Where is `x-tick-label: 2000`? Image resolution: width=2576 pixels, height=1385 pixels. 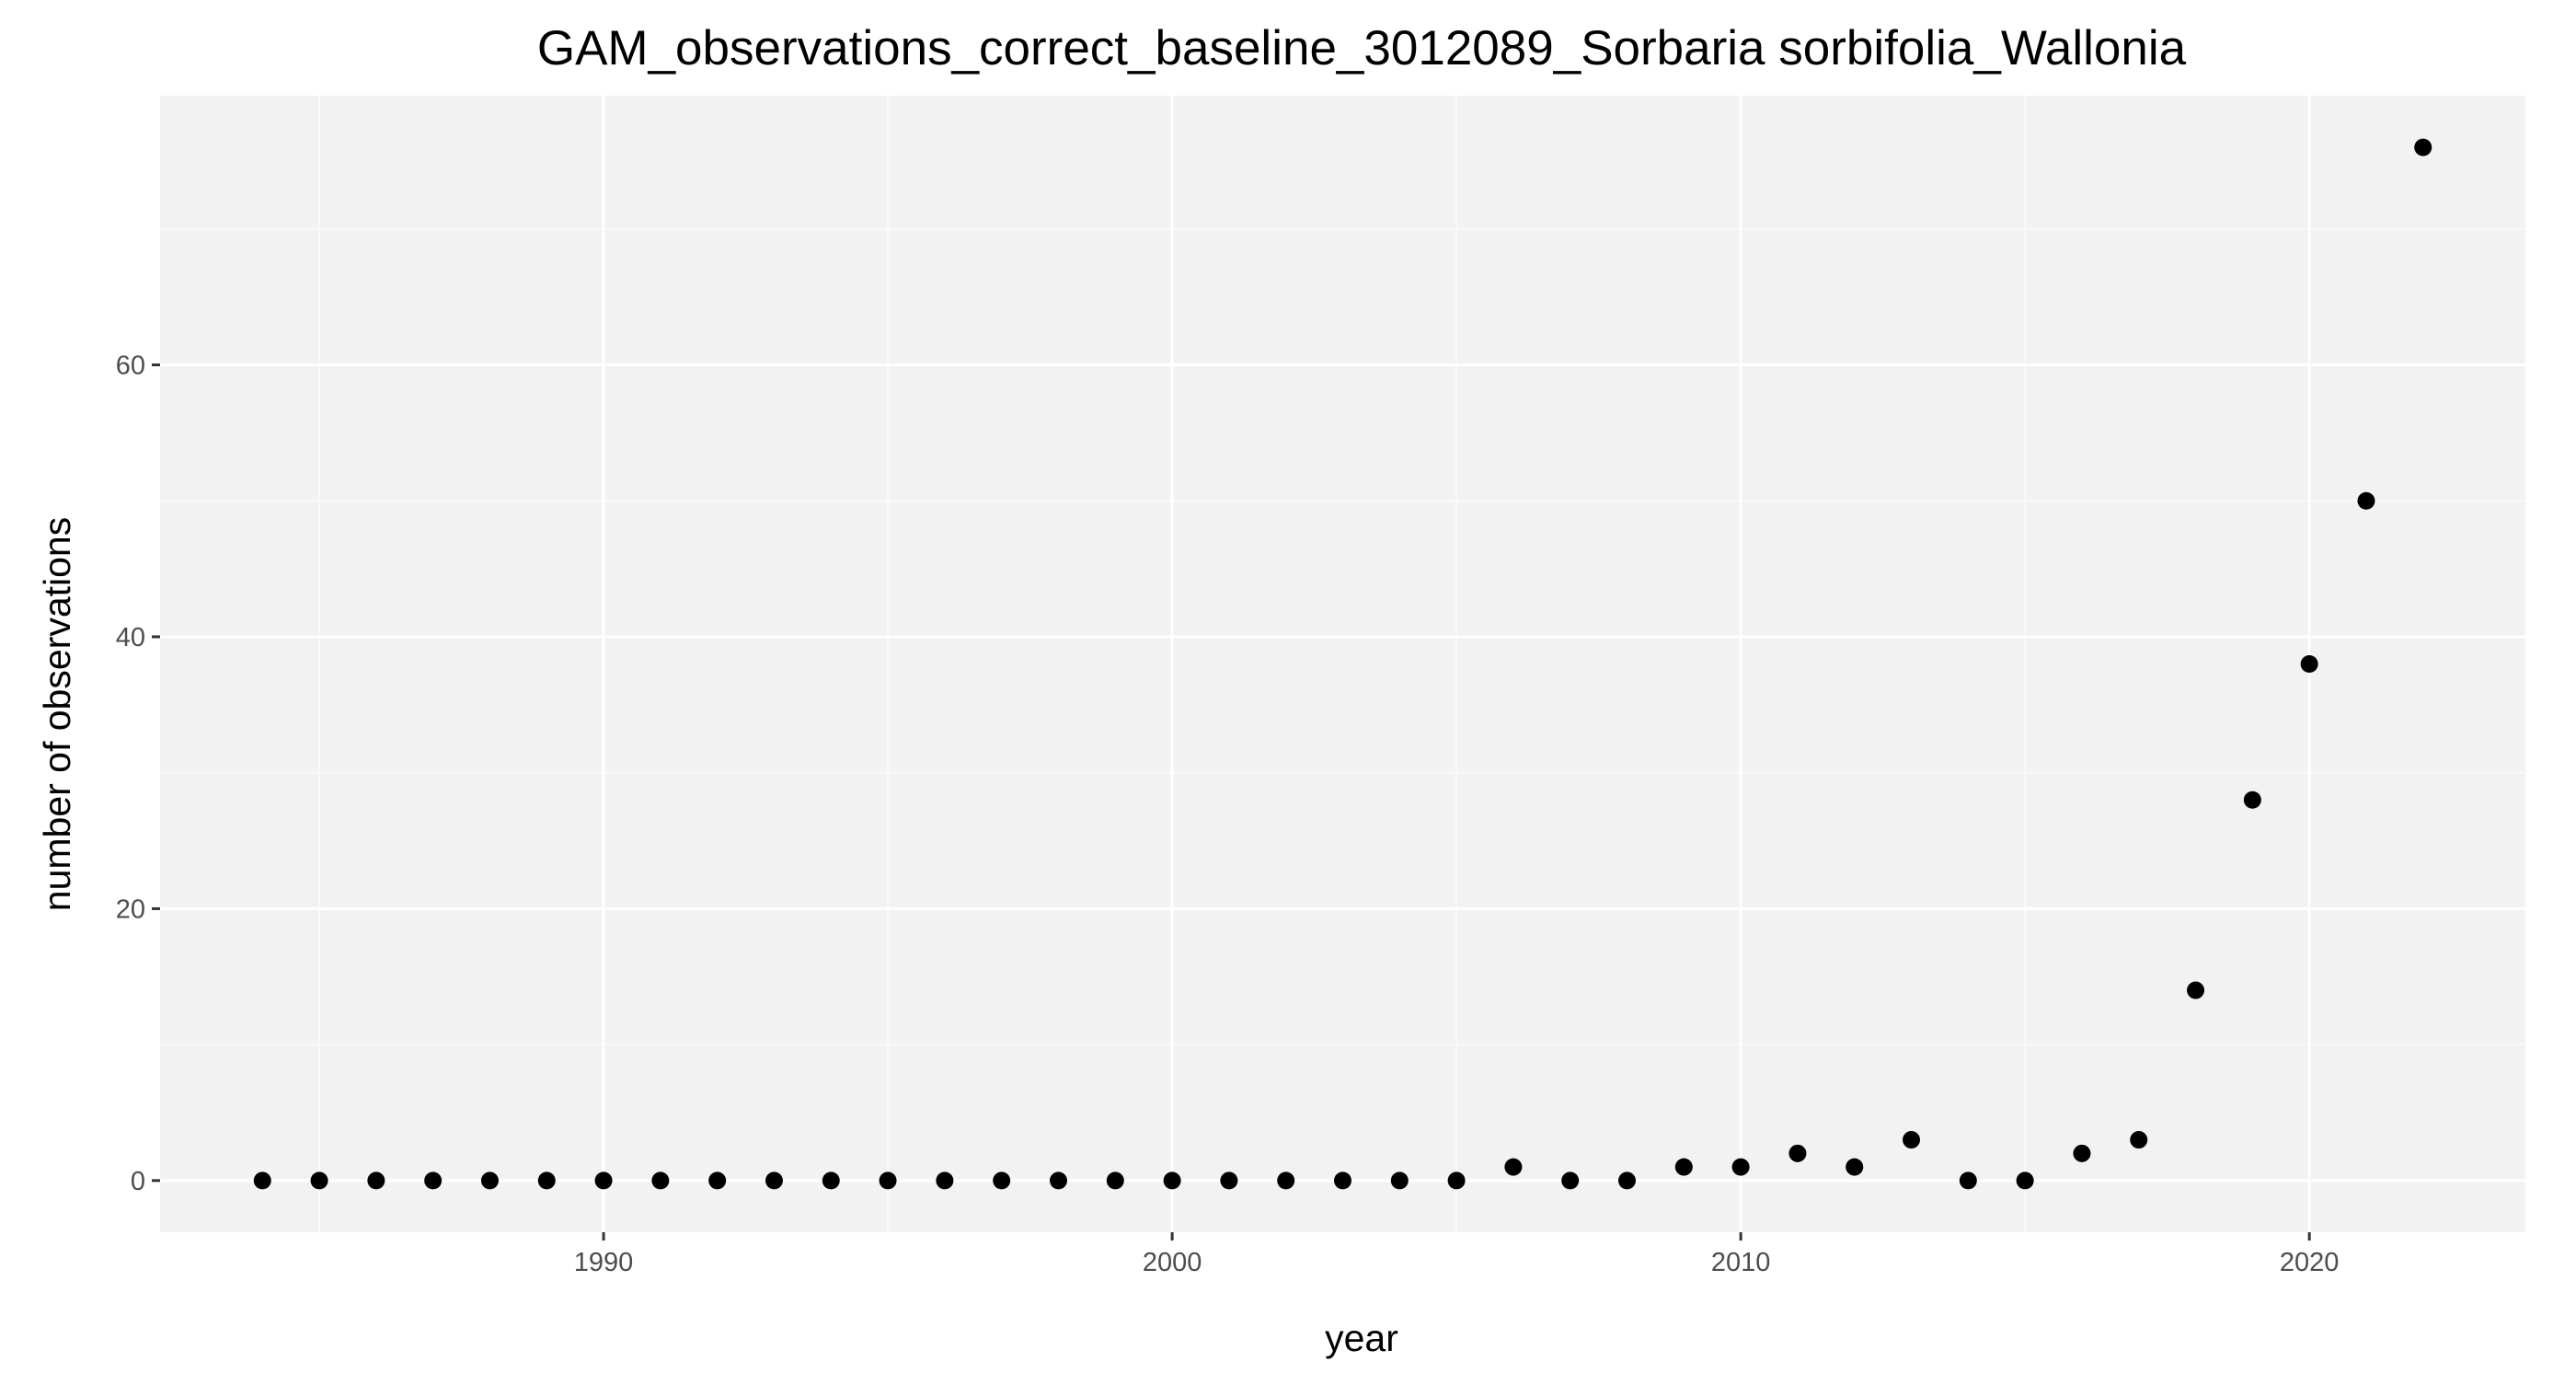 x-tick-label: 2000 is located at coordinates (1172, 1262).